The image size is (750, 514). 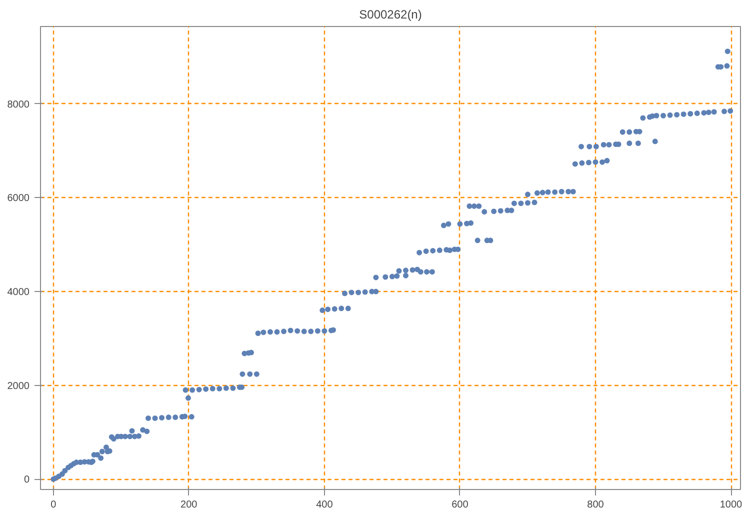 I want to click on x-tick-label: 0, so click(x=53, y=505).